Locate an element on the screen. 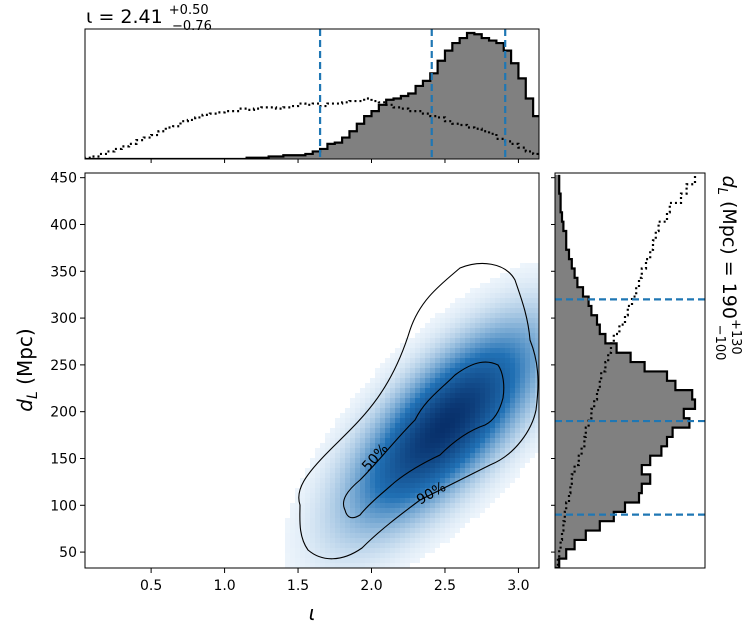 The width and height of the screenshot is (753, 635). x-tick-label: 1.5 is located at coordinates (298, 586).